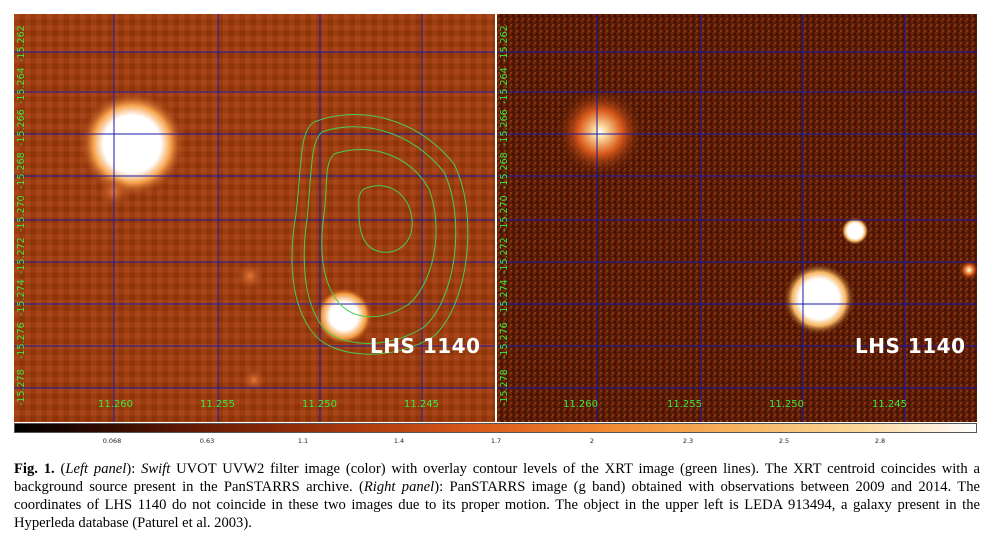 The width and height of the screenshot is (992, 540). I want to click on colorbar, so click(495, 428).